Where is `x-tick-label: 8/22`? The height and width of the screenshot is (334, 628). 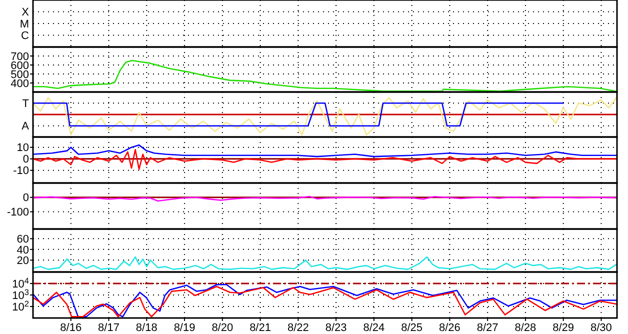 x-tick-label: 8/22 is located at coordinates (298, 328).